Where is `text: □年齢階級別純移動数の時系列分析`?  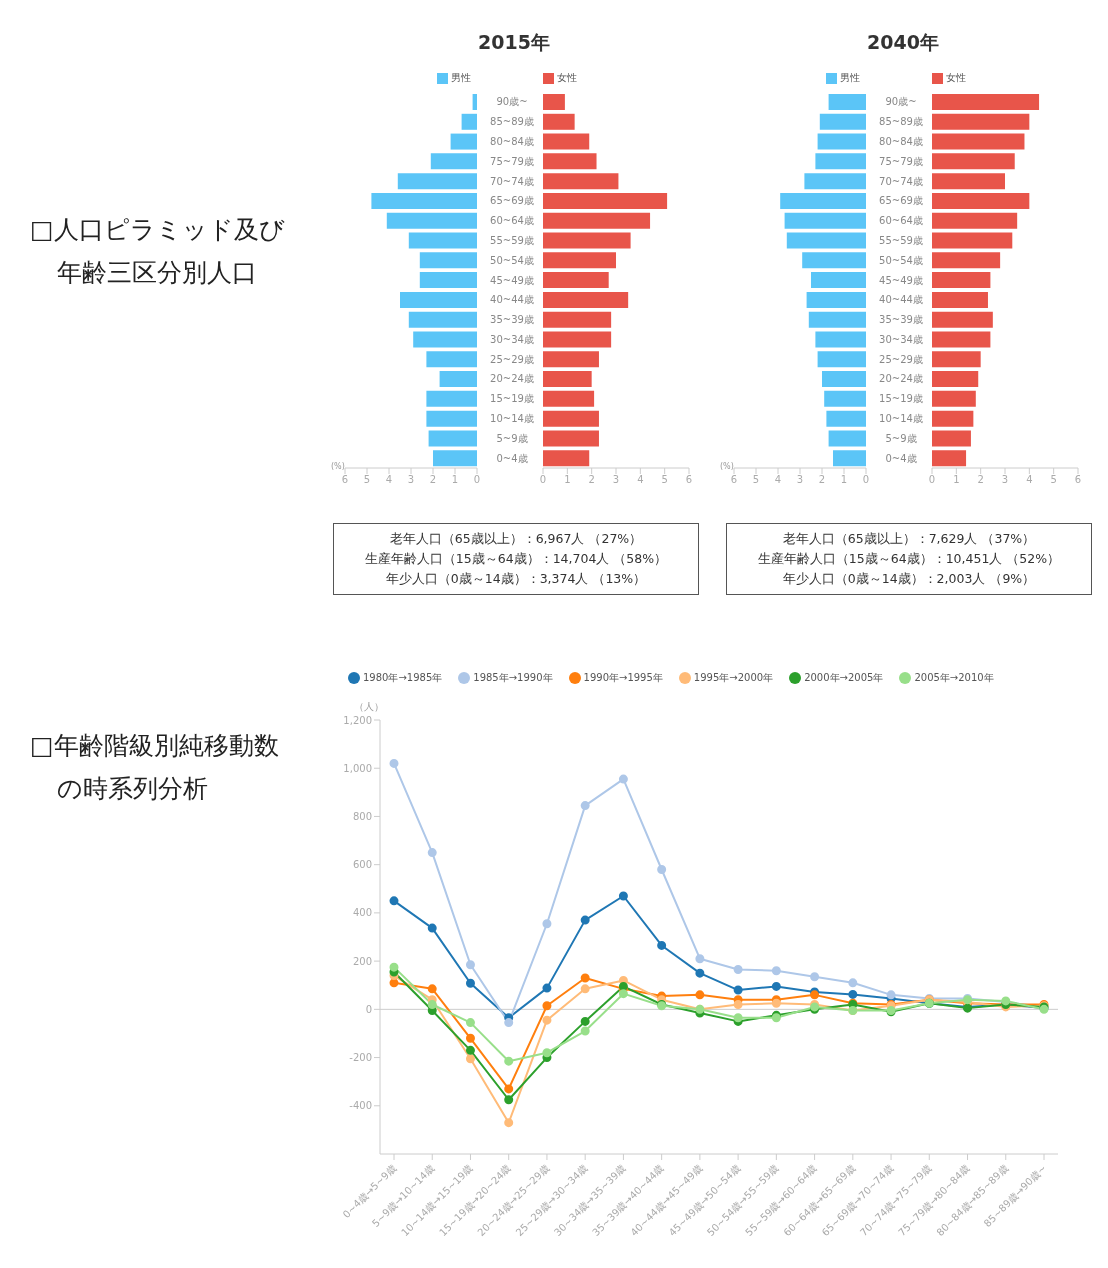 text: □年齢階級別純移動数の時系列分析 is located at coordinates (155, 767).